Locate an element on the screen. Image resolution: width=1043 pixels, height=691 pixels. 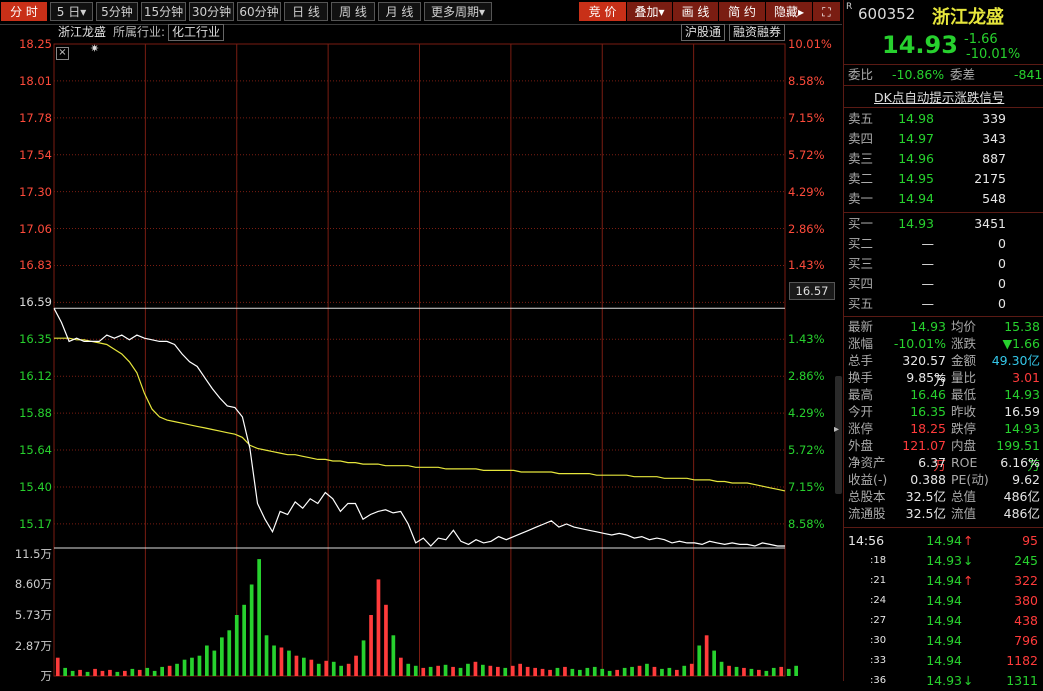
ask-row: 卖三 14.96 887 is located at coordinates (943, 159).